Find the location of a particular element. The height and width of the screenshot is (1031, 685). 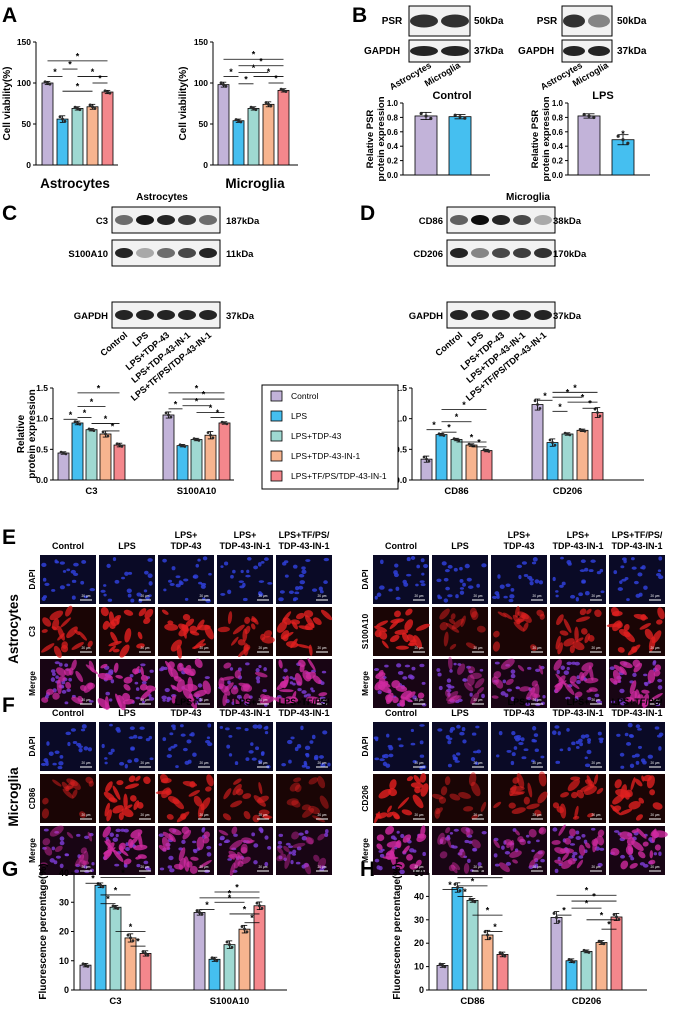

y-tick-label: 0 is located at coordinates (28, 165).